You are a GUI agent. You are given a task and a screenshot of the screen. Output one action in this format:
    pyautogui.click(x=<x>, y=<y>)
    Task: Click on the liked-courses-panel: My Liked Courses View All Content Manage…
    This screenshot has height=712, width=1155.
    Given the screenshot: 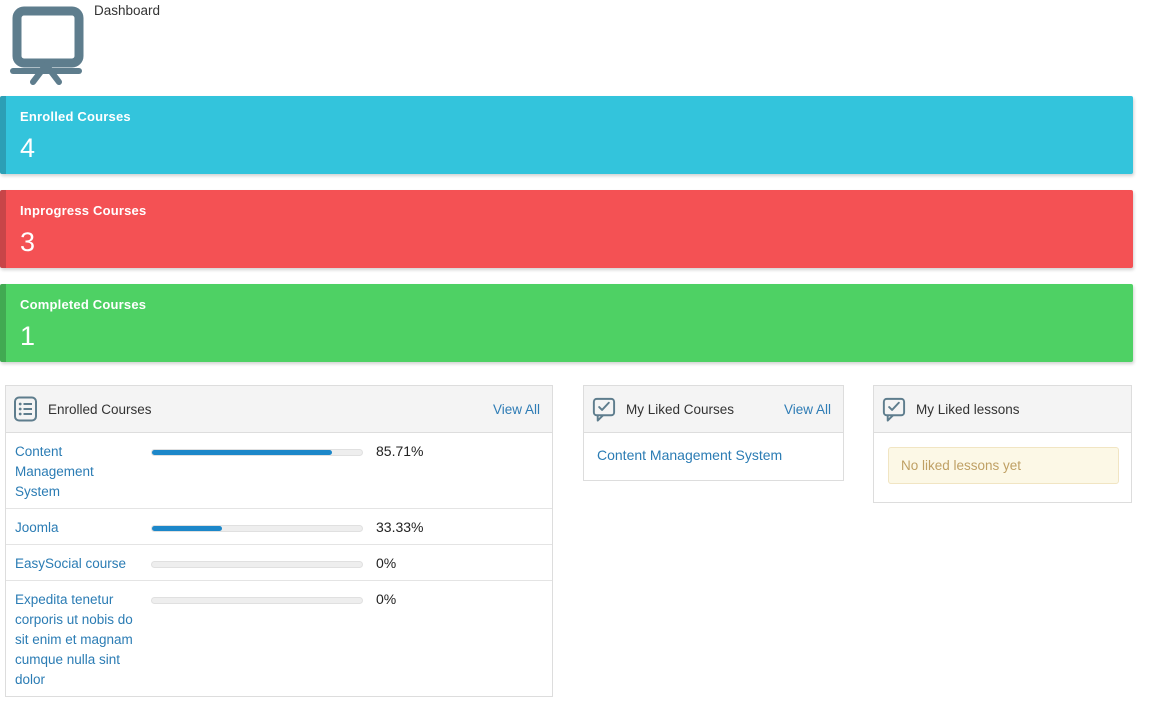 What is the action you would take?
    pyautogui.click(x=713, y=433)
    